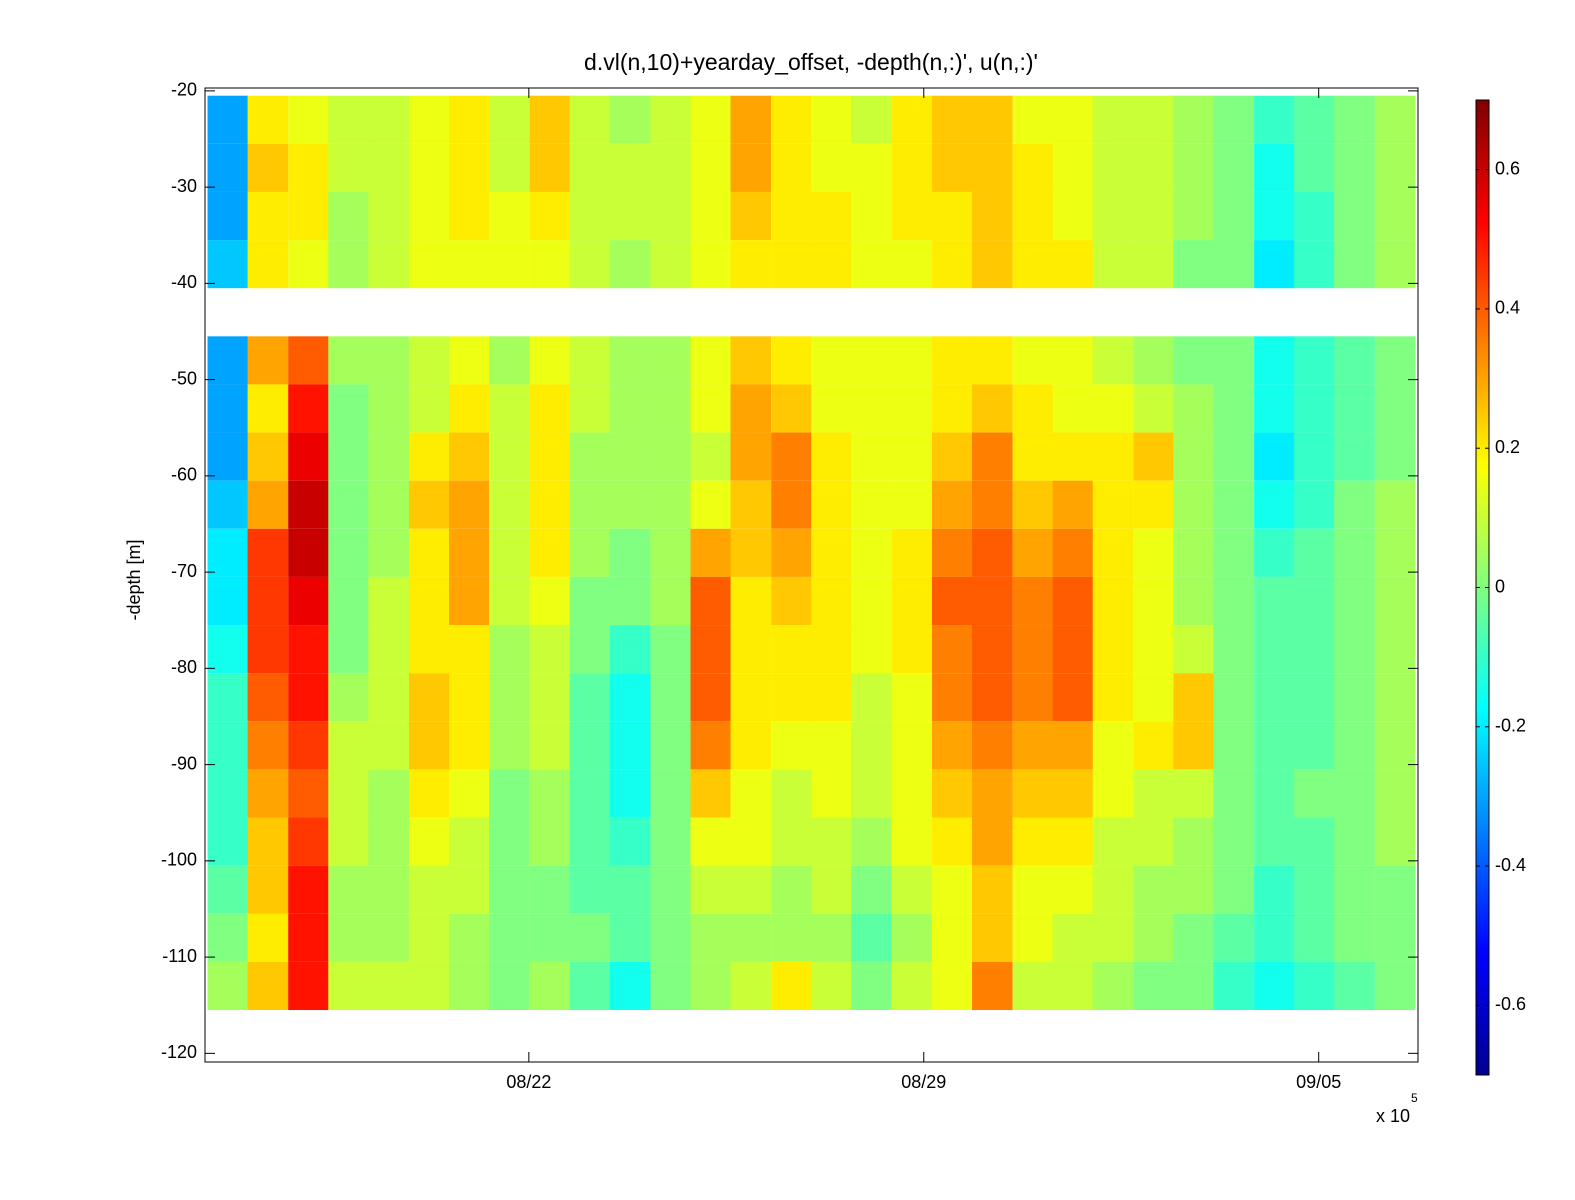  Describe the element at coordinates (179, 860) in the screenshot. I see `y-tick-label: -100` at that location.